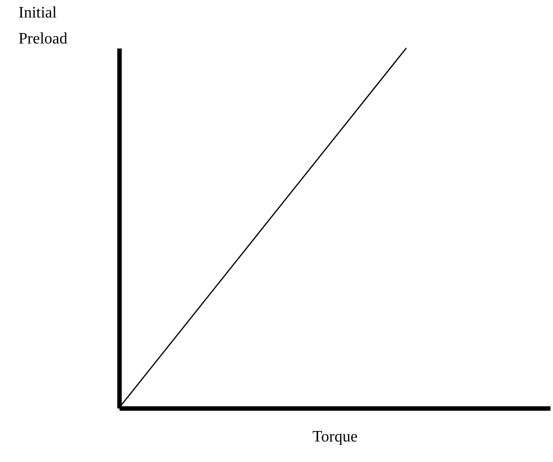 This screenshot has width=553, height=462. Describe the element at coordinates (43, 26) in the screenshot. I see `y-axis-title: Initial Preload` at that location.